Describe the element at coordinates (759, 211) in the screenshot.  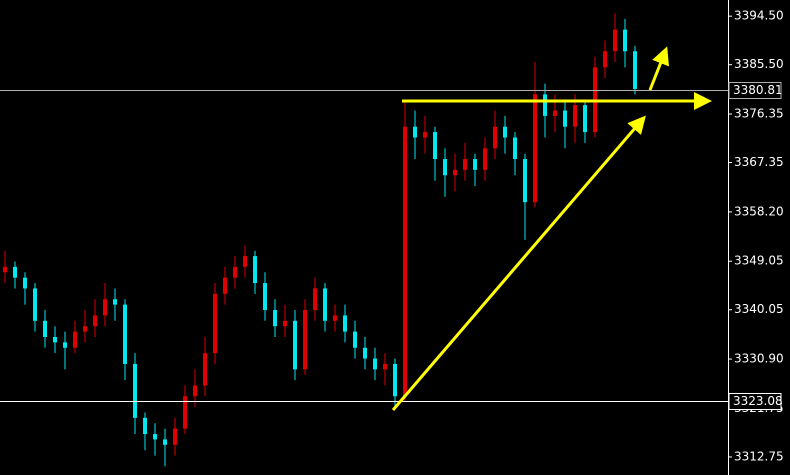
I see `y-tick-label: 3358.20` at that location.